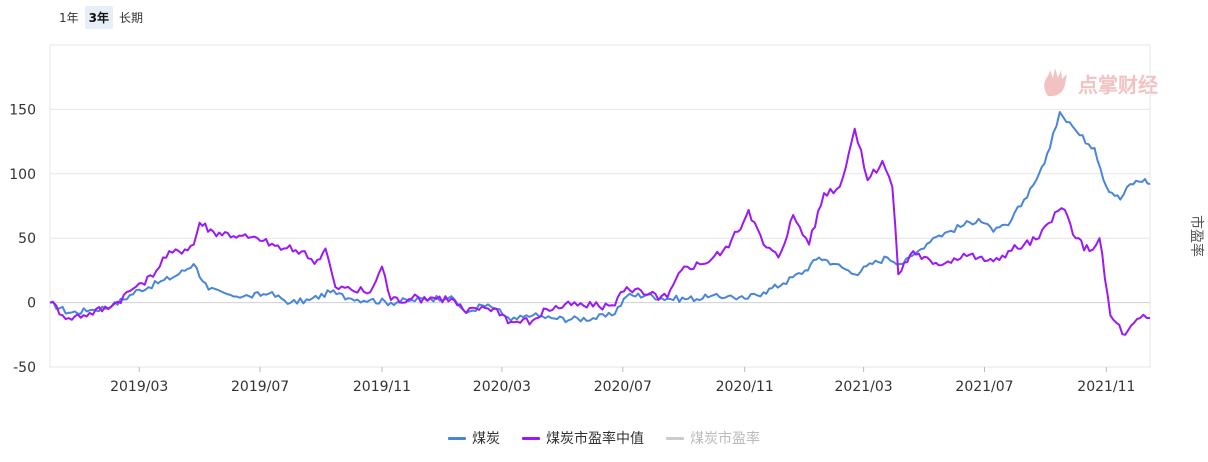 This screenshot has height=462, width=1208. I want to click on legend-item-coal-pe: 煤炭市盈率, so click(713, 438).